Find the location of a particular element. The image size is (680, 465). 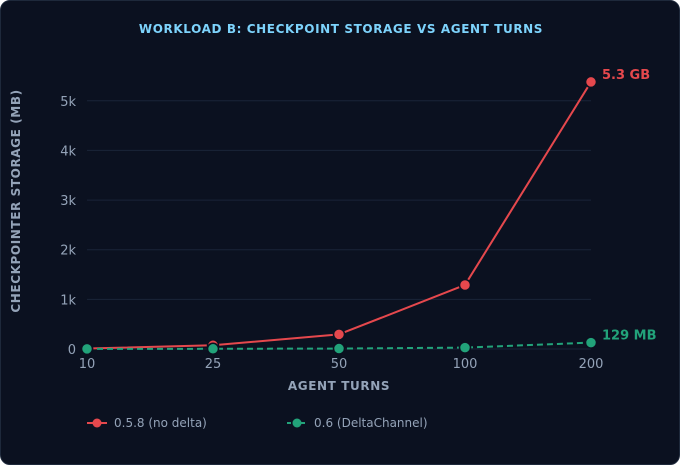

legend-label-2: 0.6 (DeltaChannel) is located at coordinates (371, 423).